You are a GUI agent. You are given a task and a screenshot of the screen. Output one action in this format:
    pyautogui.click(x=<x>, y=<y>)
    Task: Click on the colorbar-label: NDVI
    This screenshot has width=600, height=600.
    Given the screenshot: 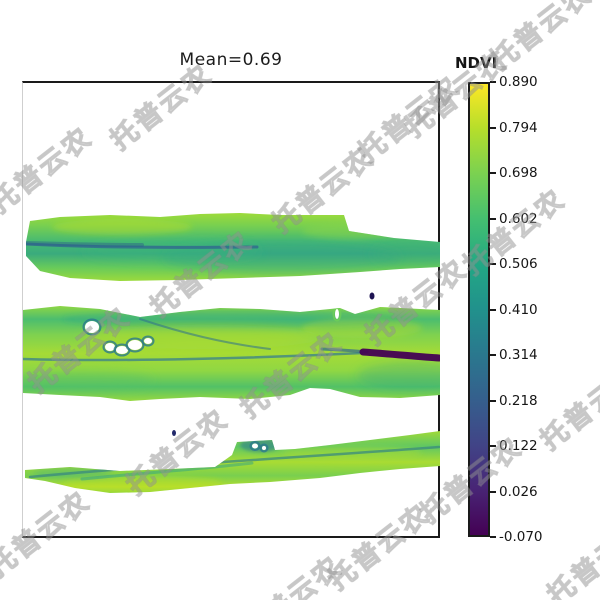 What is the action you would take?
    pyautogui.click(x=476, y=63)
    